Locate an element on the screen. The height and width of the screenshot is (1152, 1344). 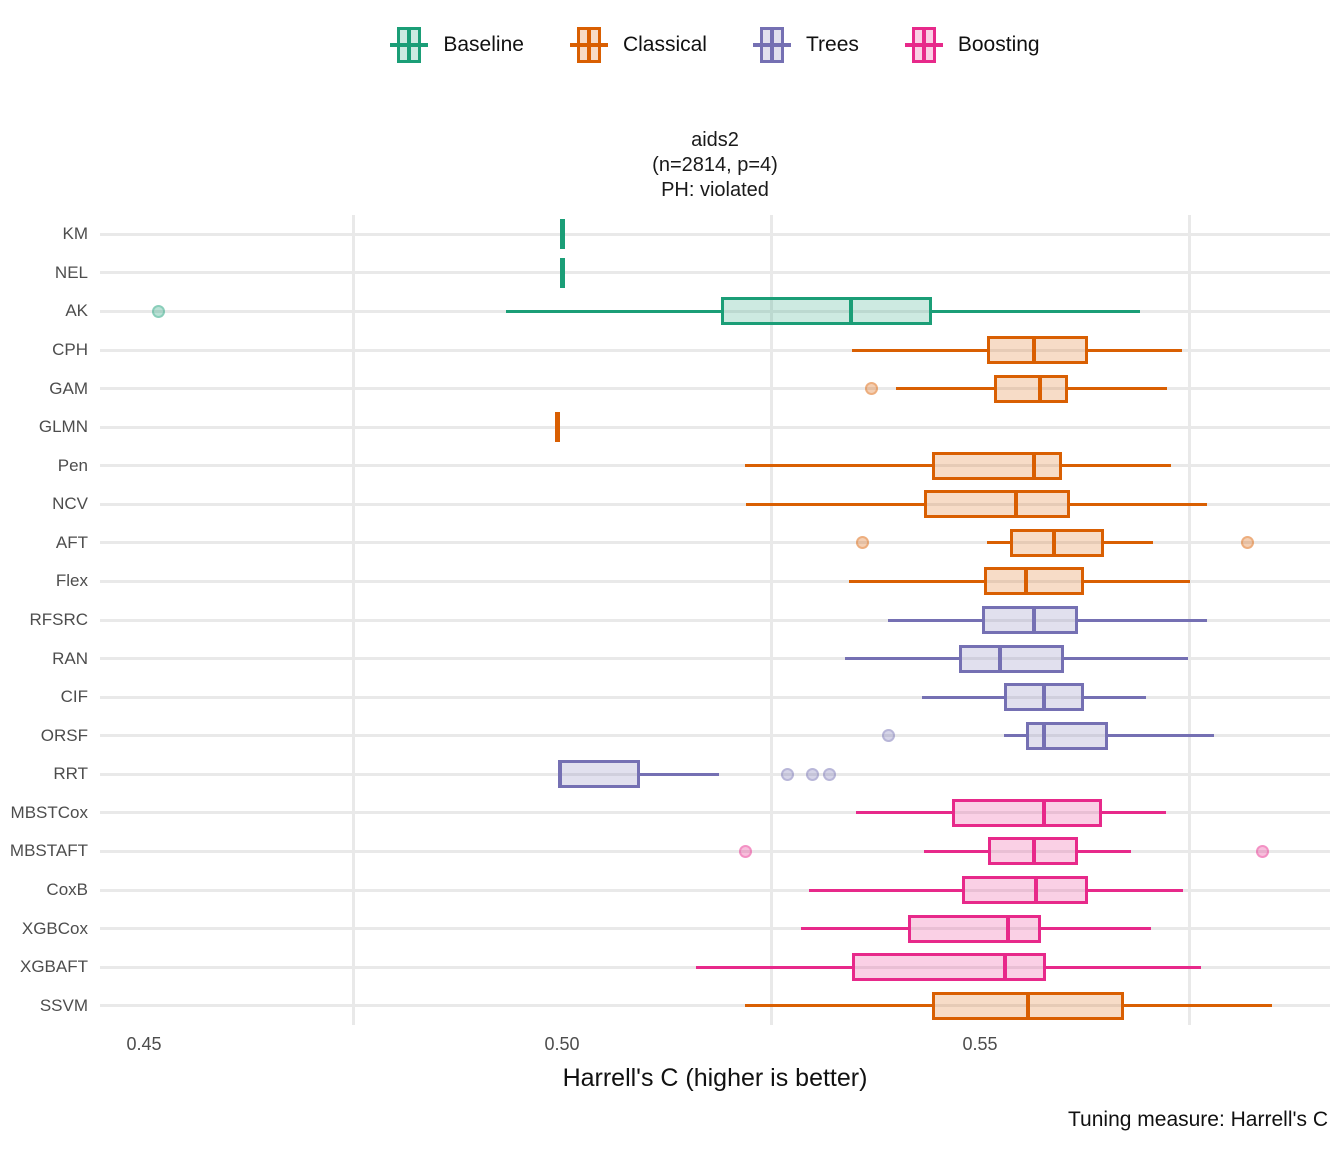
title-params: (n=2814, p=4) is located at coordinates (715, 165).